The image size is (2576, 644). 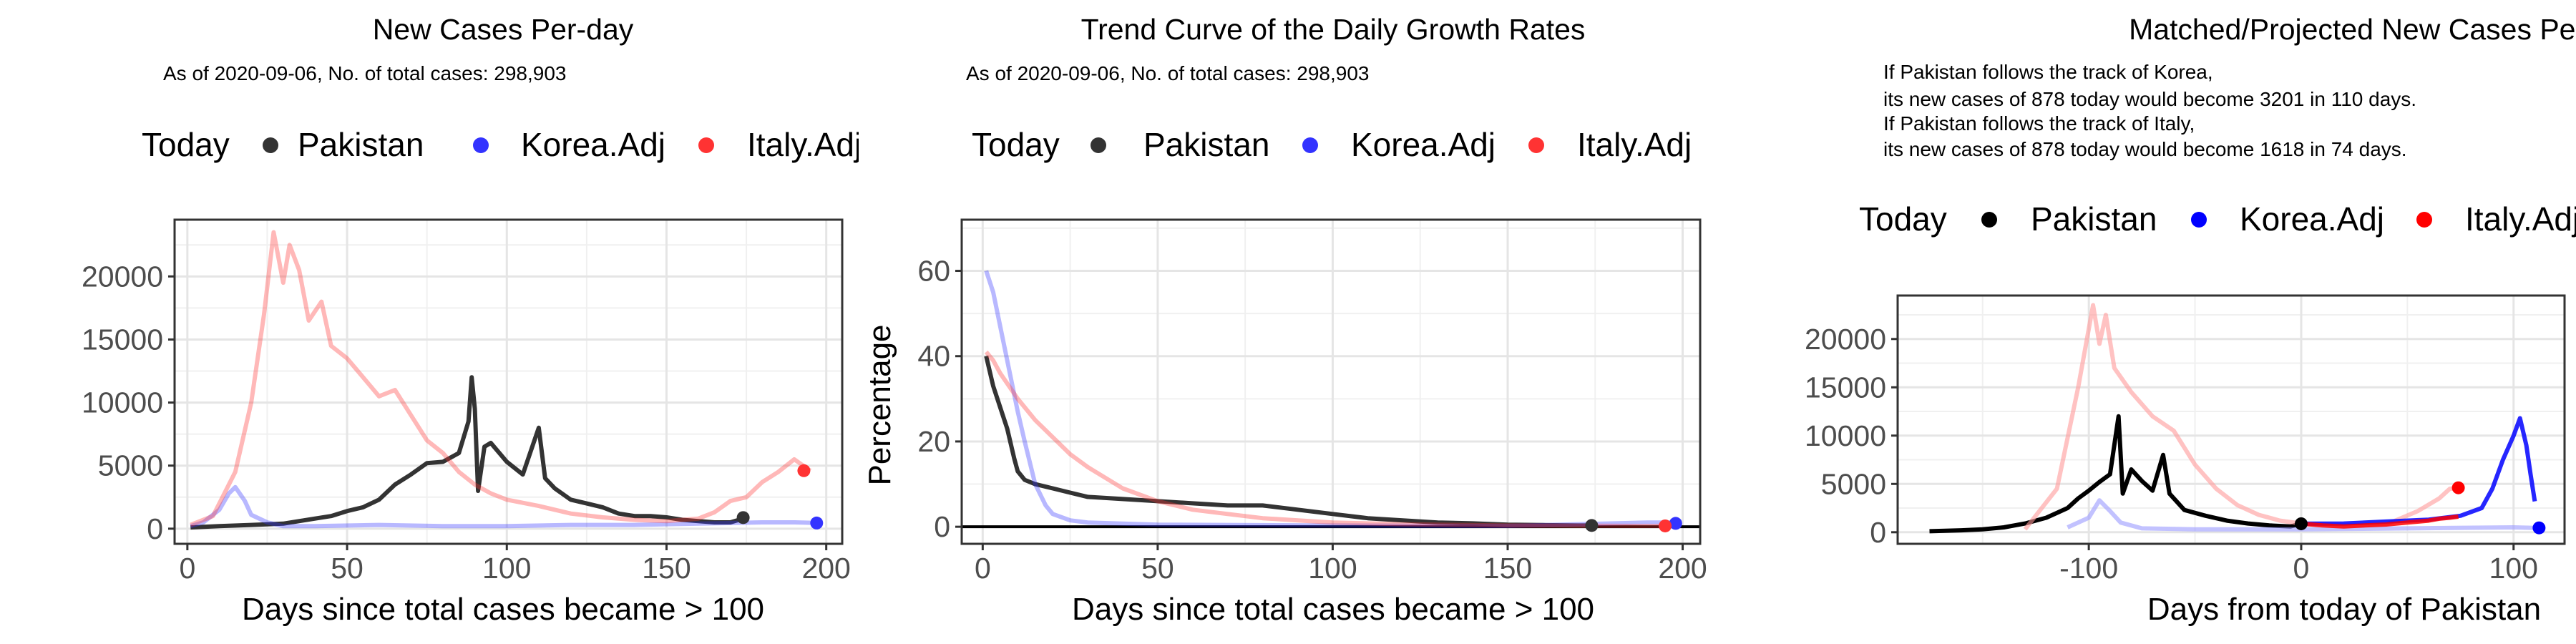 What do you see at coordinates (1333, 29) in the screenshot?
I see `chart-title: Trend Curve of the Daily Growth Rates` at bounding box center [1333, 29].